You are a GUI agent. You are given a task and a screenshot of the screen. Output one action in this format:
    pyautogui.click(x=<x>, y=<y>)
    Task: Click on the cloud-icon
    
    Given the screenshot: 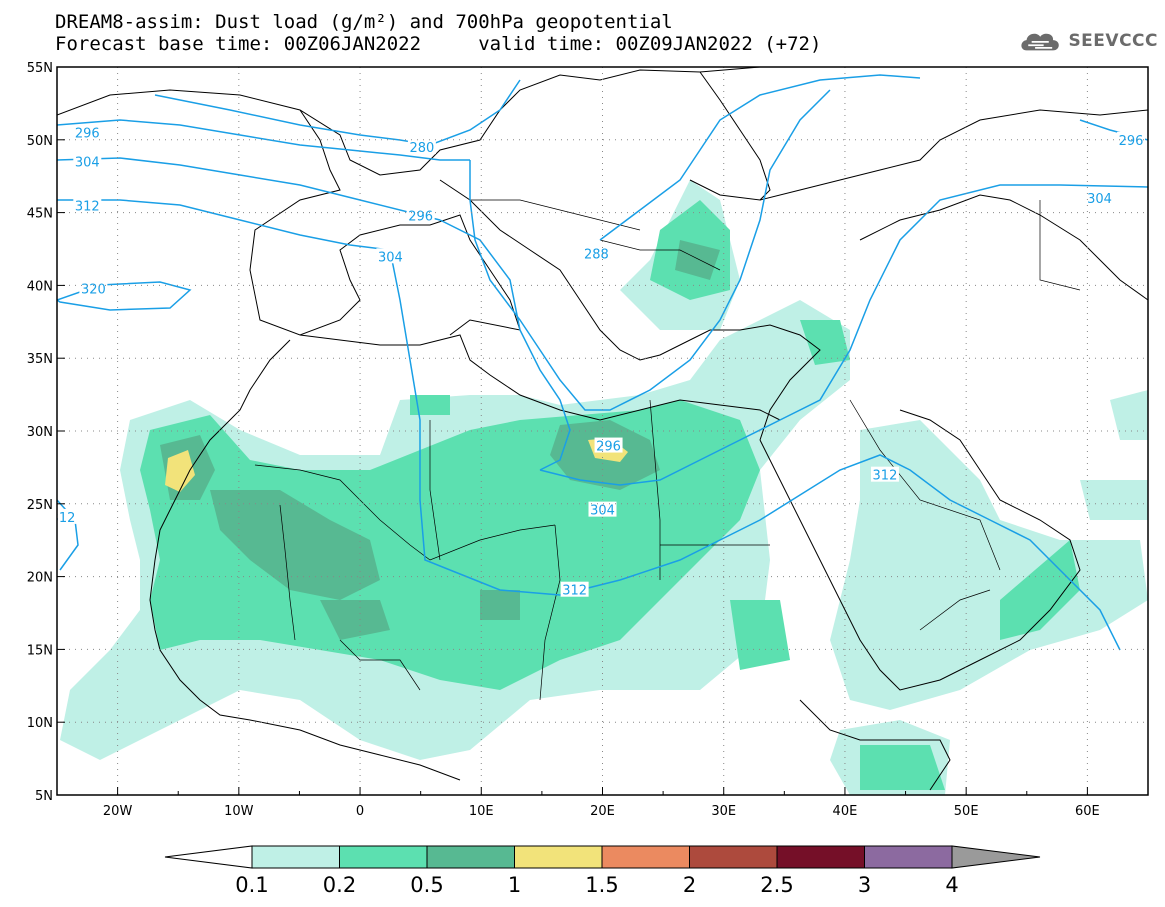 What is the action you would take?
    pyautogui.click(x=1040, y=42)
    